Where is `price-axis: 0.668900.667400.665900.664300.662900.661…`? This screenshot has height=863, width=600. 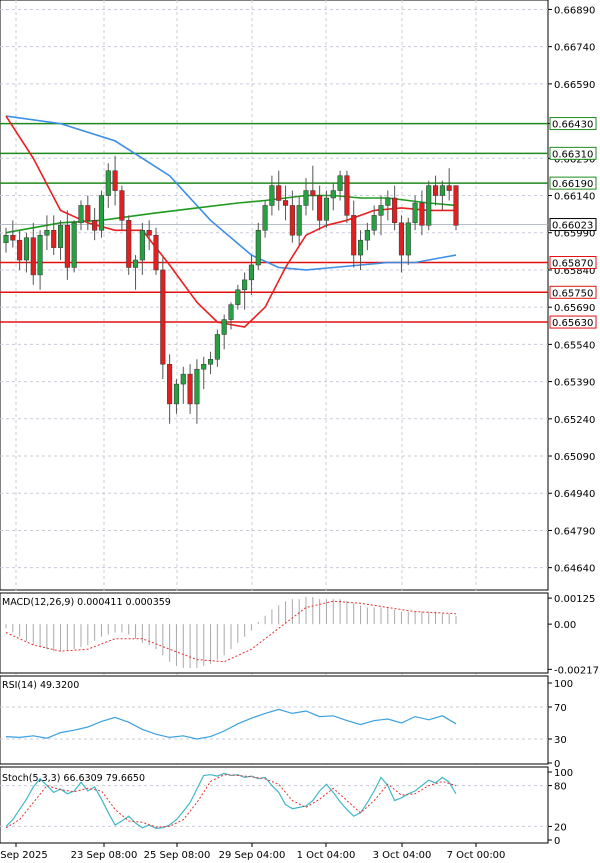
price-axis: 0.668900.667400.665900.664300.662900.661… is located at coordinates (571, 290).